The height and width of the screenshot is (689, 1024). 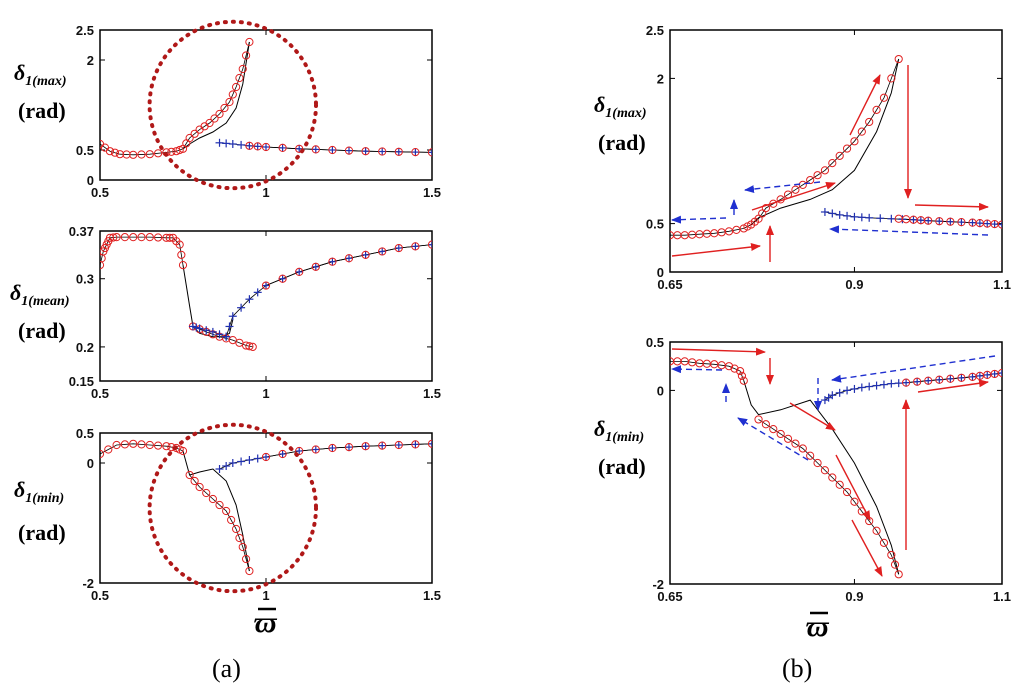 I want to click on series-path-stable-lower-circle, so click(x=340, y=149).